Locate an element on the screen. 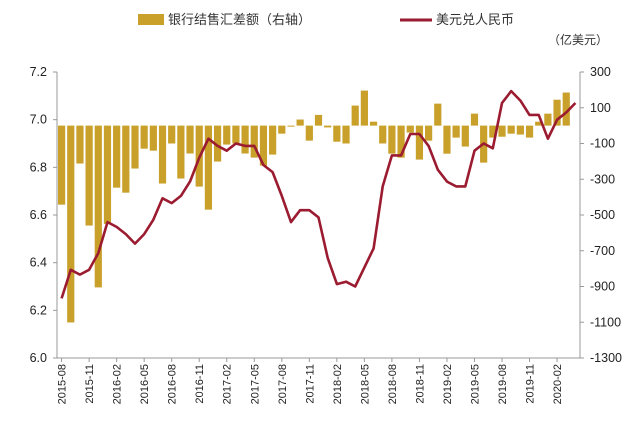 The height and width of the screenshot is (435, 640). x-tick-label: 2020-02 is located at coordinates (558, 384).